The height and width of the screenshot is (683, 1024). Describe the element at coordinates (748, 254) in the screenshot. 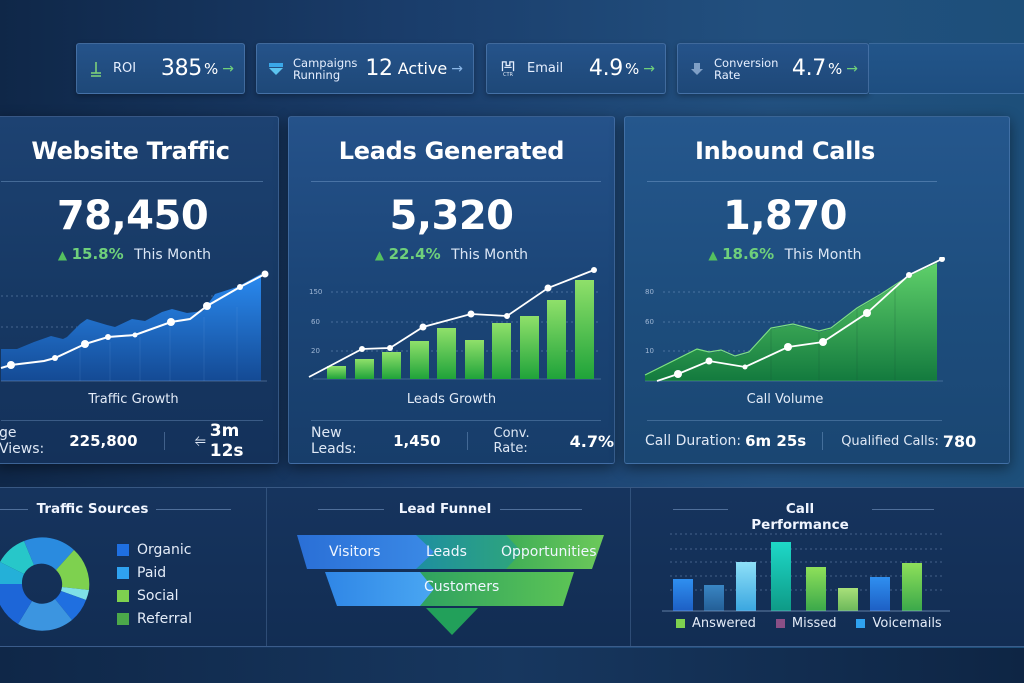

I see `delta-percent: 18.6%` at that location.